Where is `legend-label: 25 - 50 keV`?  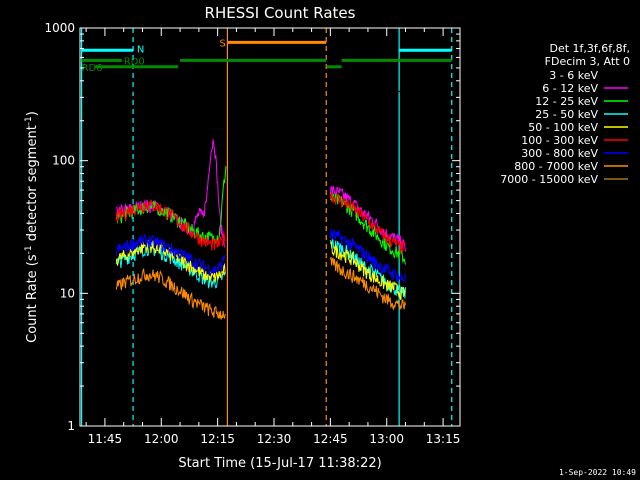 legend-label: 25 - 50 keV is located at coordinates (566, 114).